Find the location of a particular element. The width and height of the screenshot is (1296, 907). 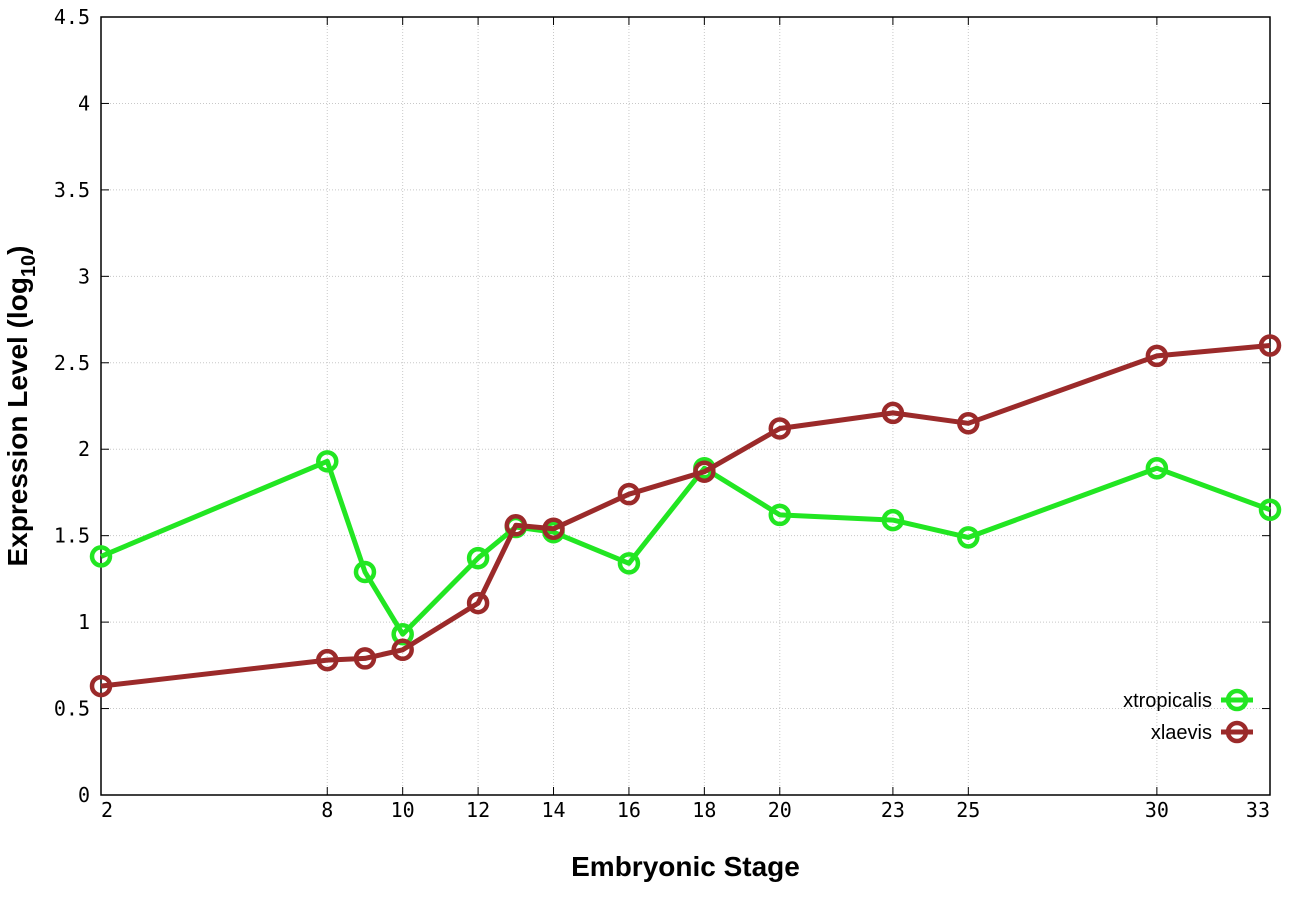

x-axis-title: Embryonic Stage is located at coordinates (685, 866).